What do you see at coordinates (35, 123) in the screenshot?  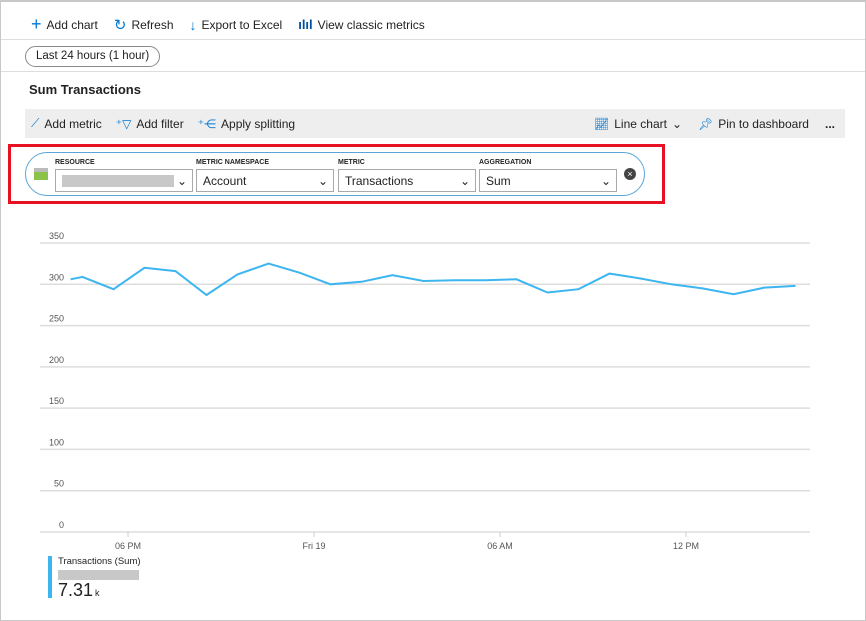 I see `metric-icon: ⟋` at bounding box center [35, 123].